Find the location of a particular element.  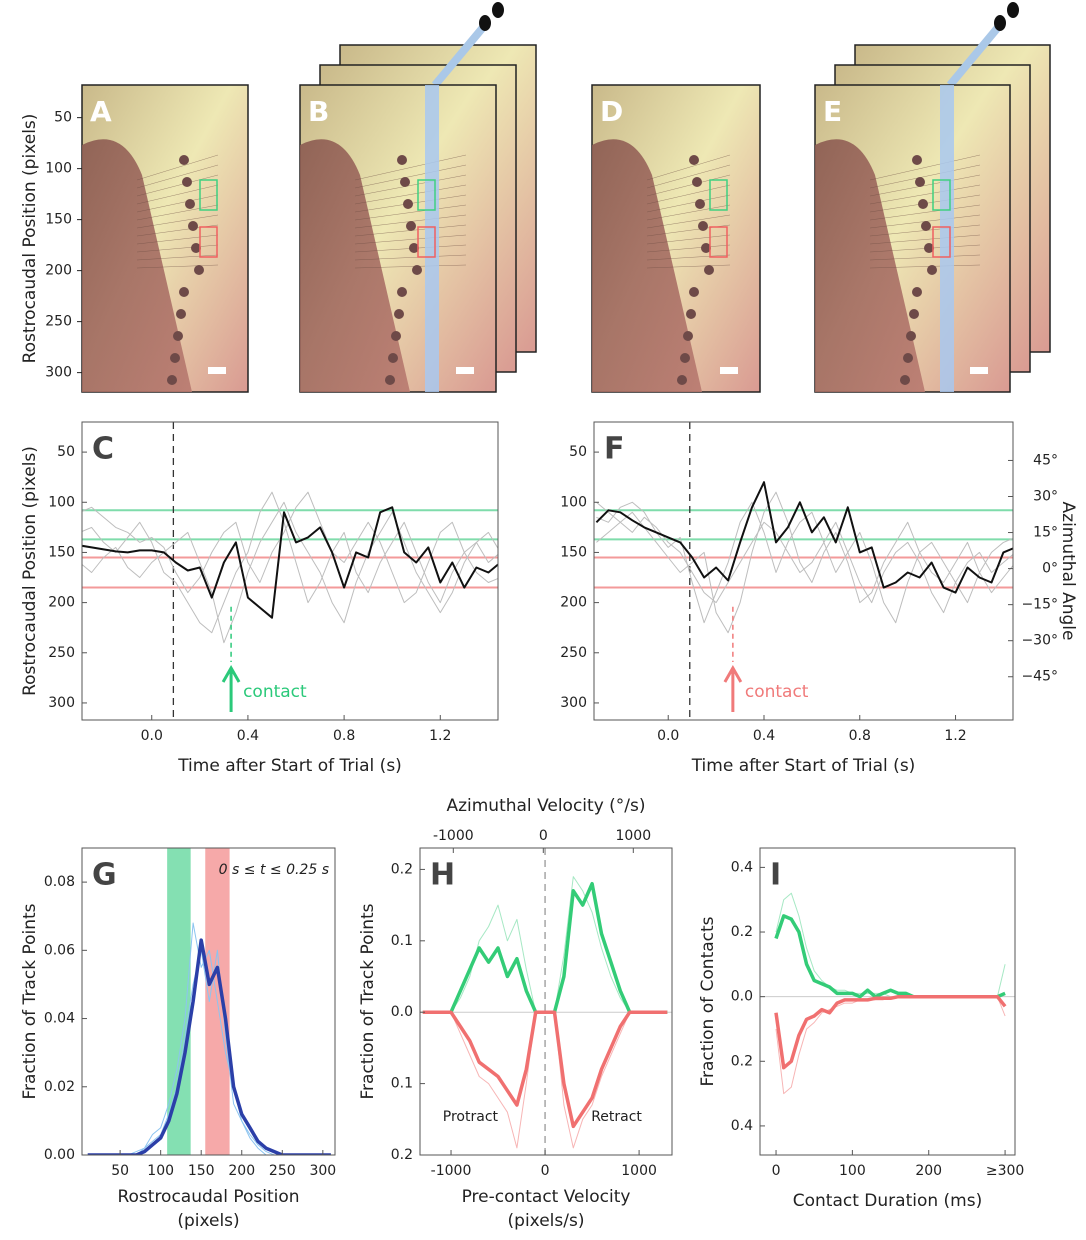

x-tick-label: 0.8 is located at coordinates (860, 736).